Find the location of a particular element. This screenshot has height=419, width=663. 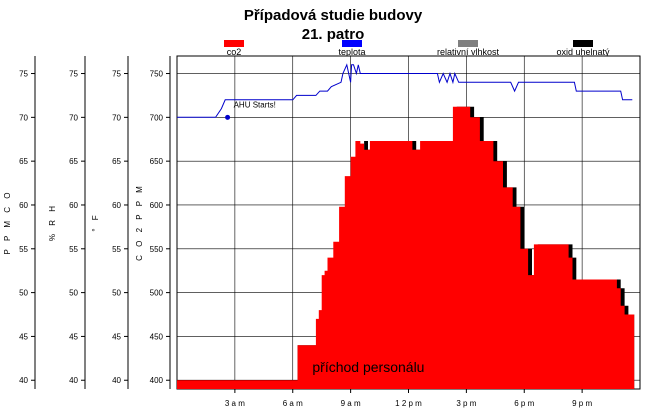

x-tick-label: 9 p m is located at coordinates (582, 403).